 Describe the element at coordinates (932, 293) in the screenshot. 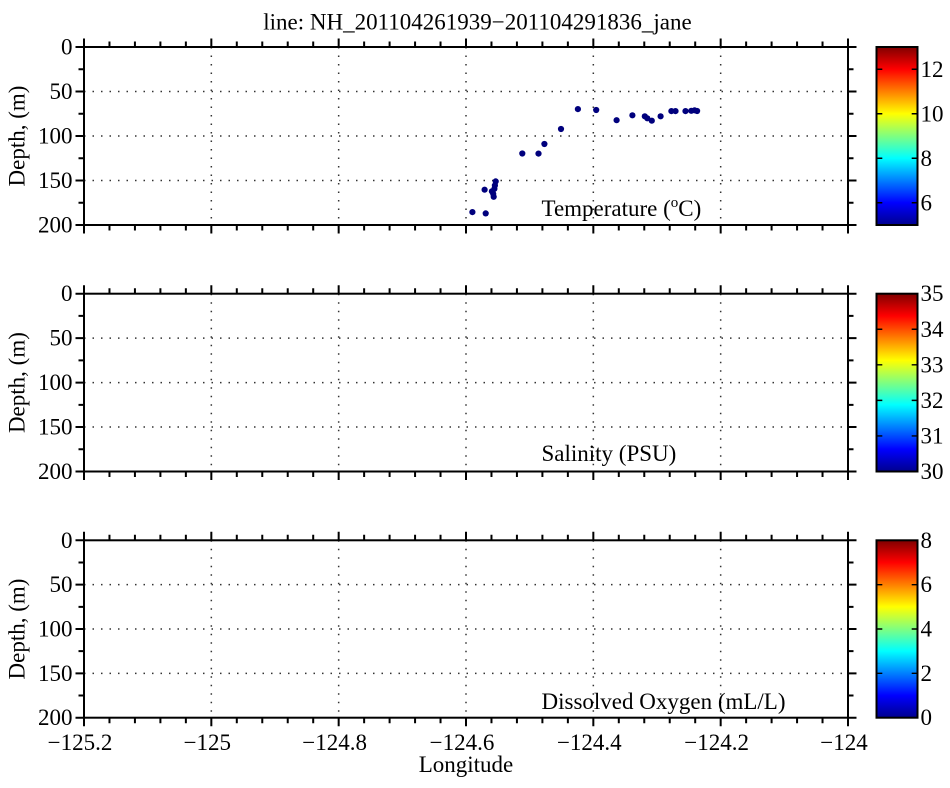

I see `svg-text: 35` at that location.